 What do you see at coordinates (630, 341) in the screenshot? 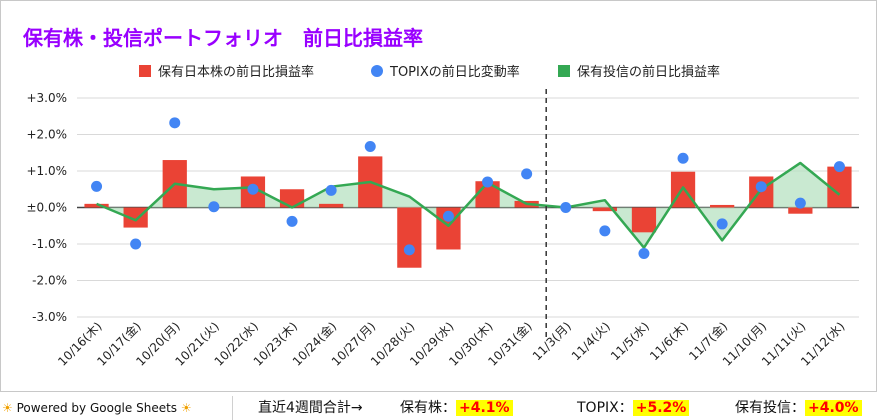
I see `x-tick-label: 11/5(水)` at bounding box center [630, 341].